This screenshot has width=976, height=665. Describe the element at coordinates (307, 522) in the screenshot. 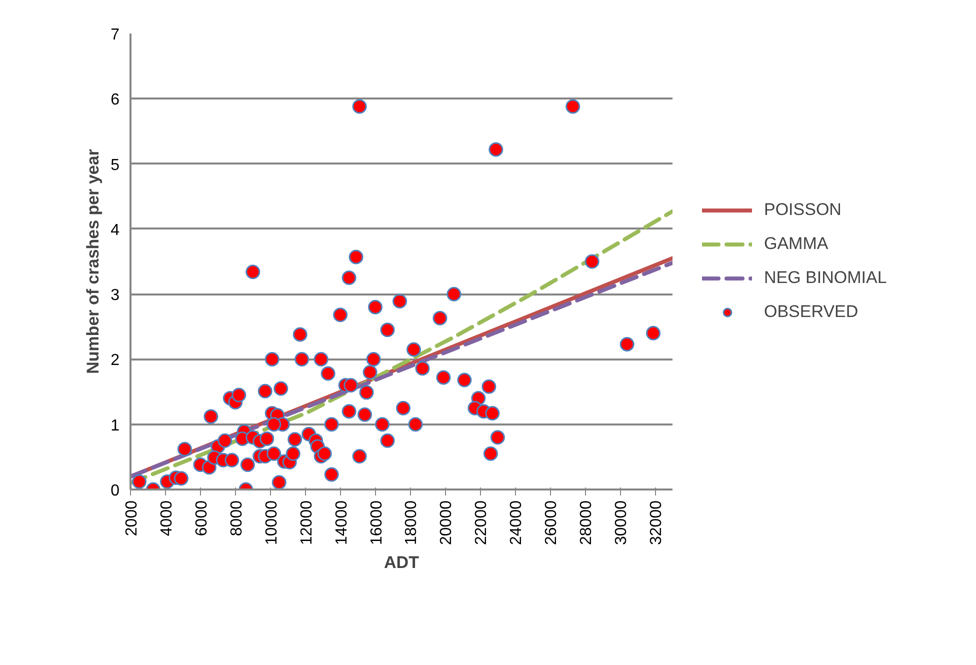

I see `x-tick-label: 12000` at that location.